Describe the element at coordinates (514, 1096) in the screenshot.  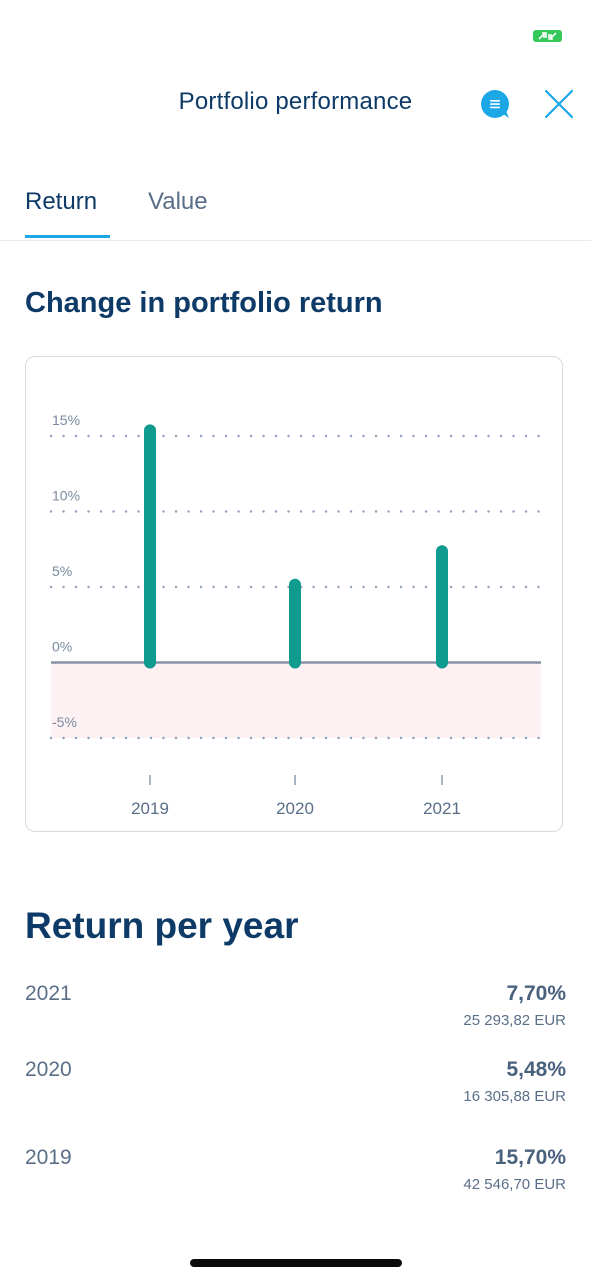
I see `year-return-amount: 16 305,88 EUR` at that location.